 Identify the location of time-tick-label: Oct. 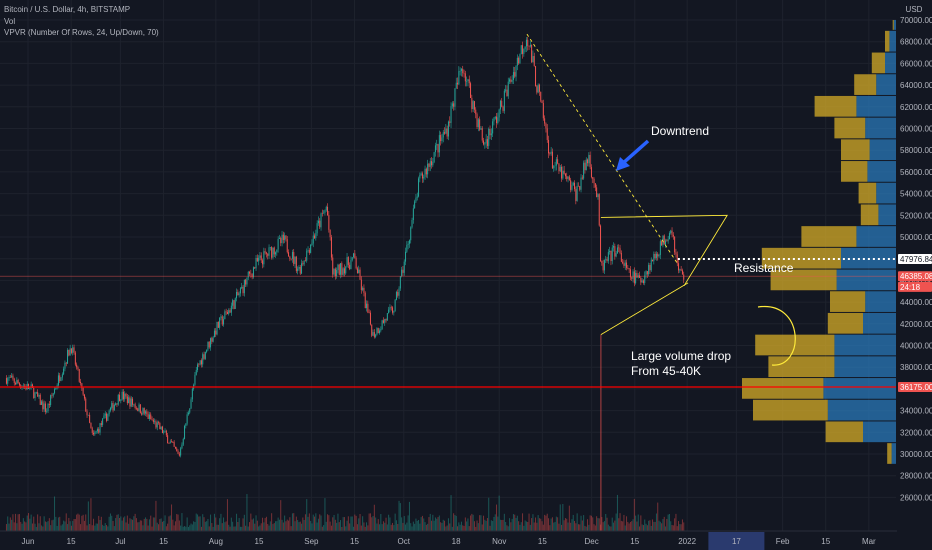
(404, 541).